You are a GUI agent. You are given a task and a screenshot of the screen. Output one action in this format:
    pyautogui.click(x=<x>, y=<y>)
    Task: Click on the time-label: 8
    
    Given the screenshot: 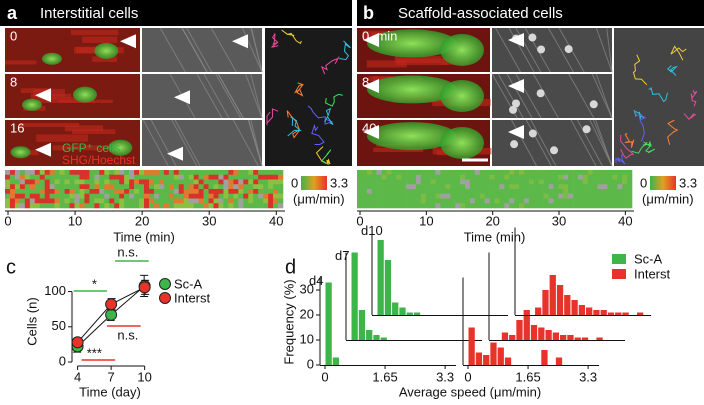 What is the action you would take?
    pyautogui.click(x=365, y=81)
    